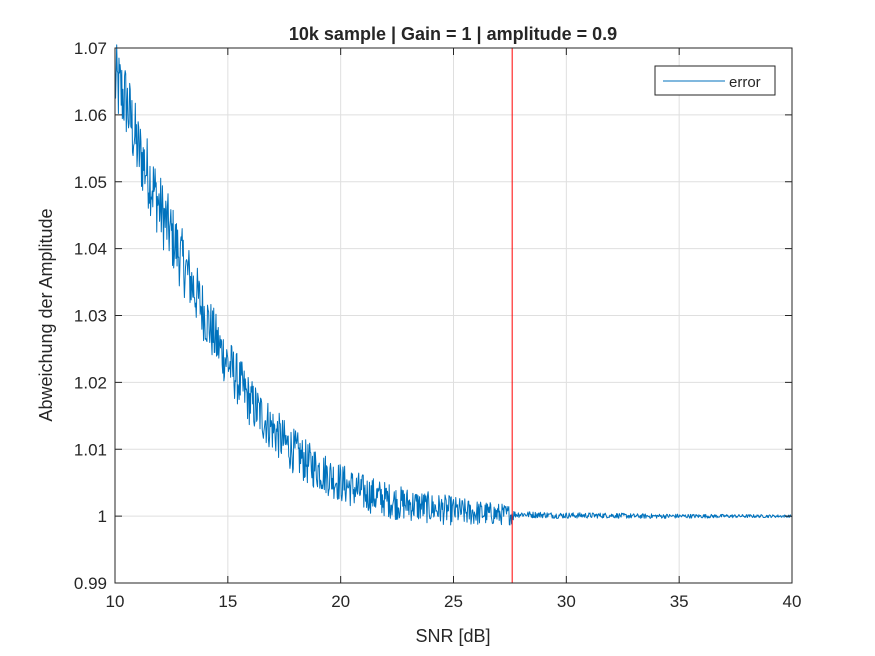 The height and width of the screenshot is (656, 875). What do you see at coordinates (453, 34) in the screenshot?
I see `chart-title: 10k sample | Gain = 1 | amplitude = 0.9` at bounding box center [453, 34].